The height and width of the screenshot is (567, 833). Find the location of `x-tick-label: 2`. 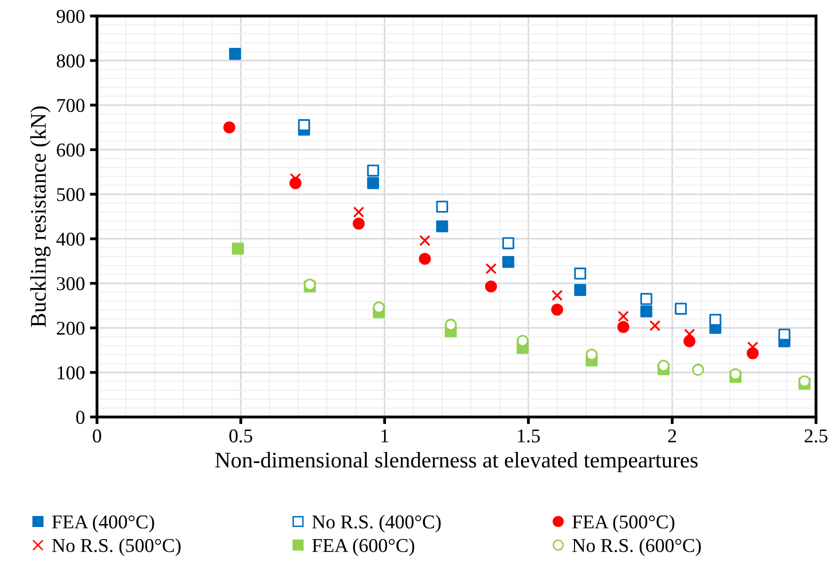

x-tick-label: 2 is located at coordinates (672, 435).